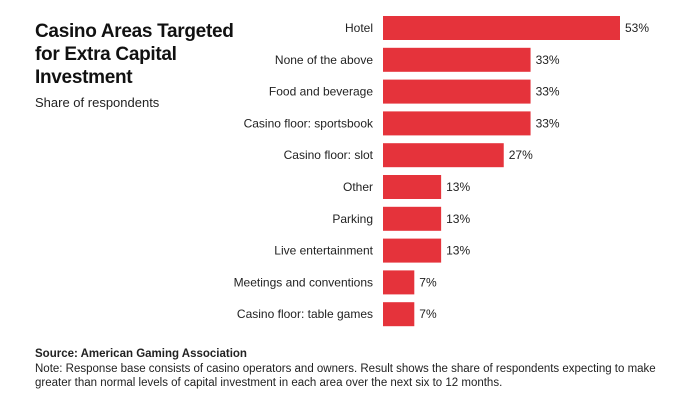 The height and width of the screenshot is (417, 696). I want to click on bar-casino-floor-slot, so click(443, 155).